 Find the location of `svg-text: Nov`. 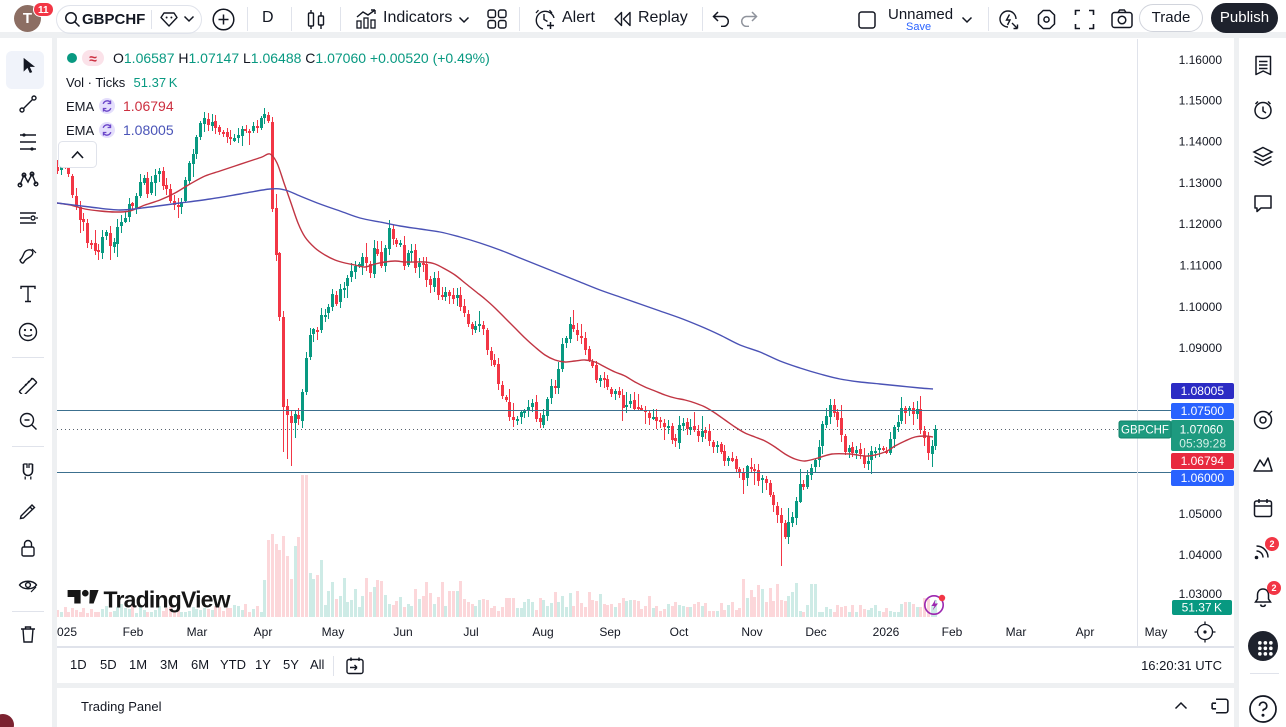

svg-text: Nov is located at coordinates (751, 632).